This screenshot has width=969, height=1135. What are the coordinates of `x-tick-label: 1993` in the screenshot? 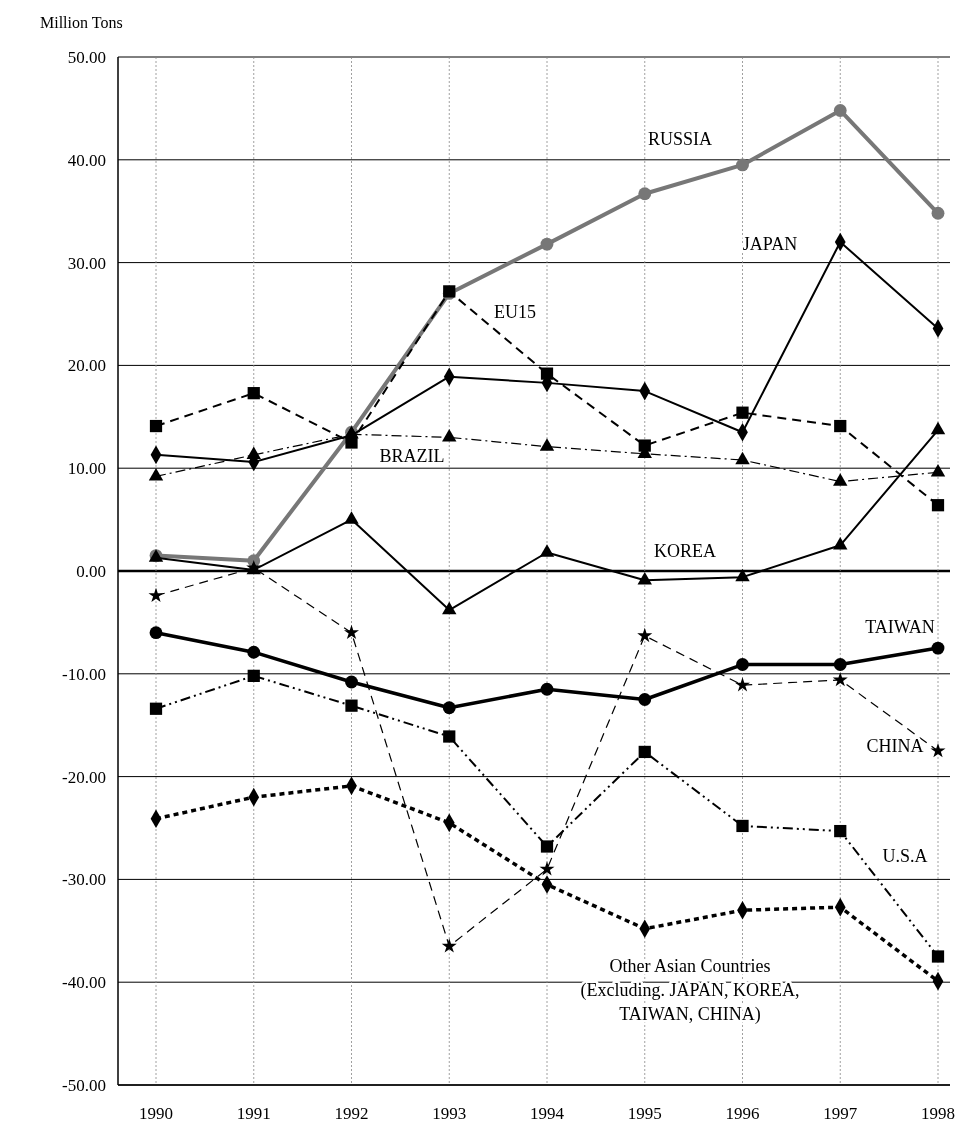 It's located at (449, 1113).